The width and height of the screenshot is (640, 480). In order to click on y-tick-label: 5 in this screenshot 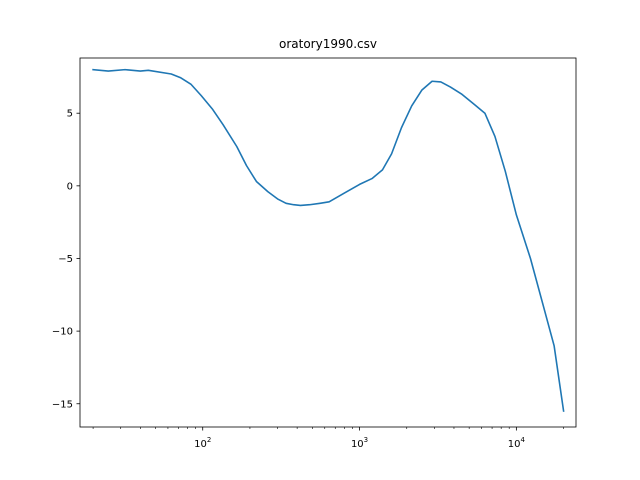, I will do `click(70, 114)`.